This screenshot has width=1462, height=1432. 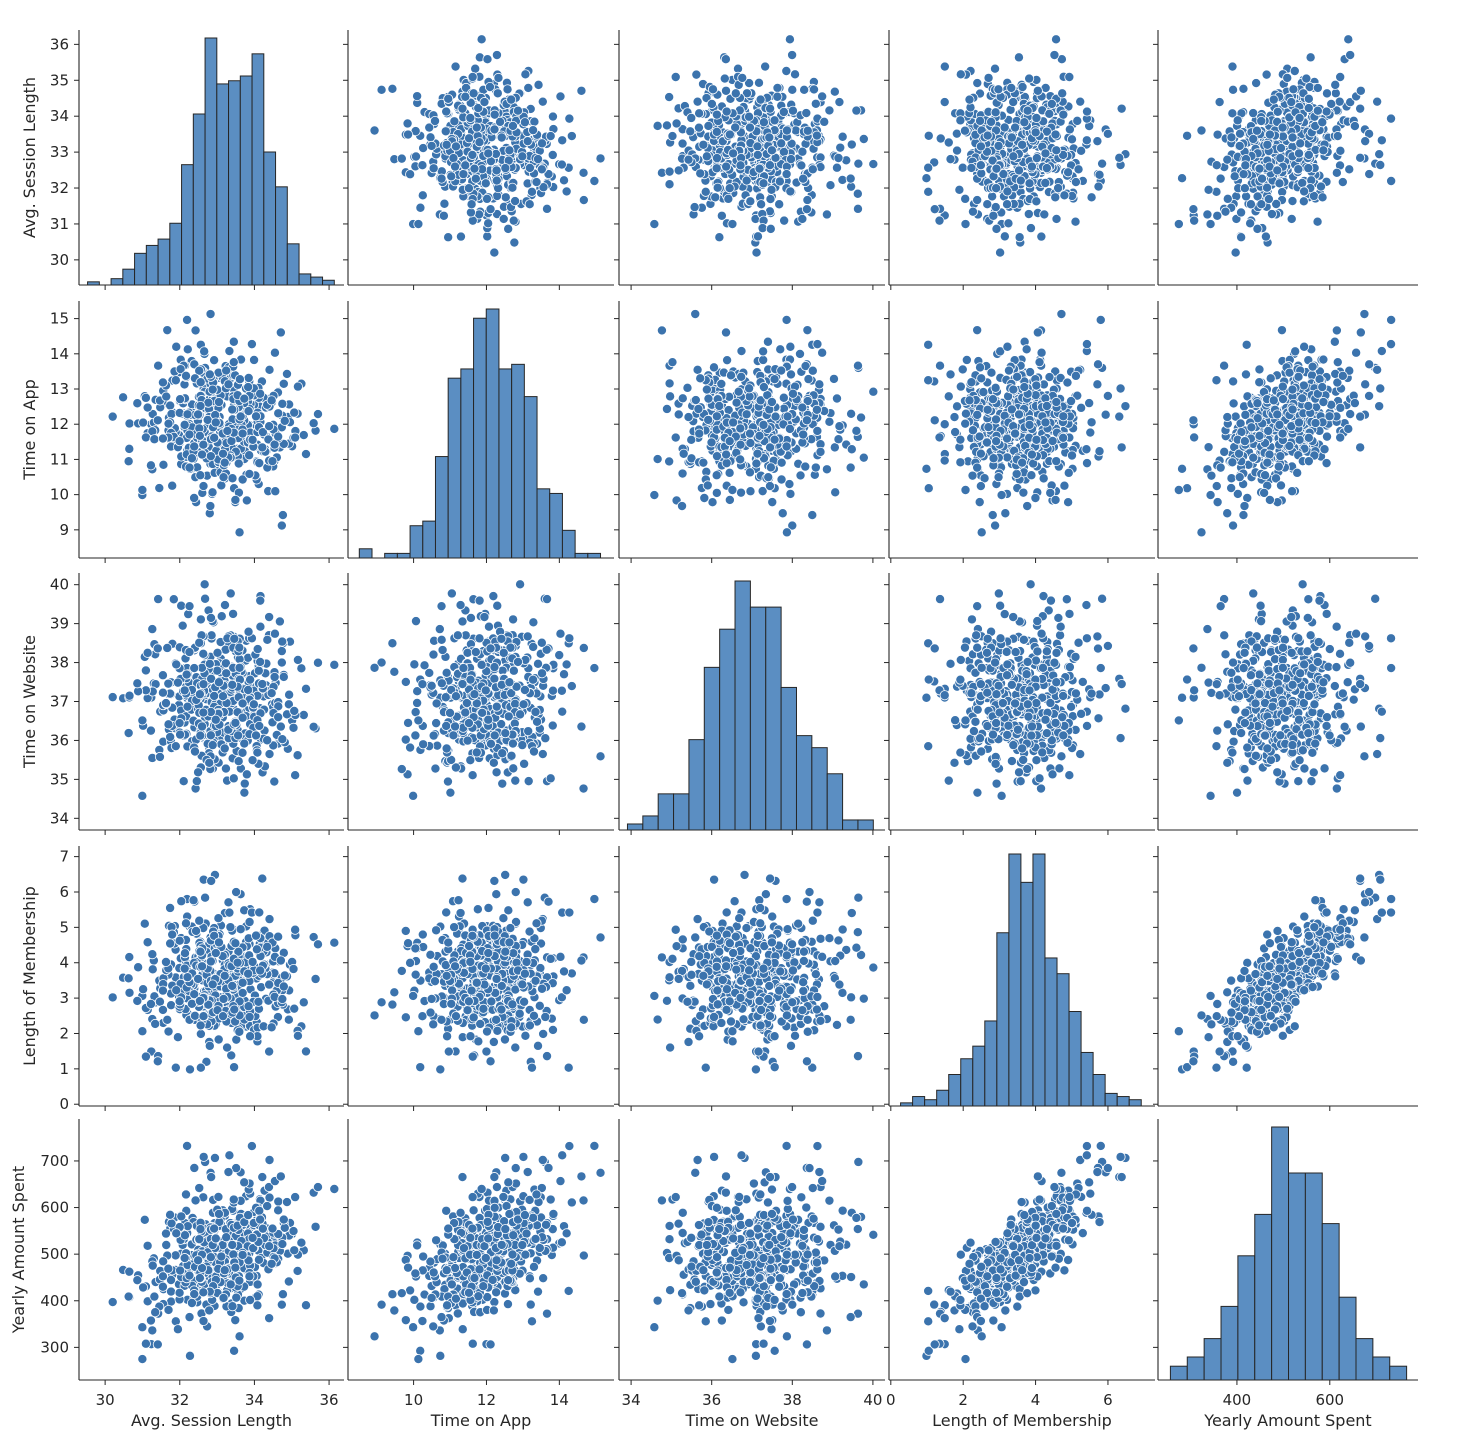 What do you see at coordinates (59, 459) in the screenshot?
I see `y-tick-label: 11` at bounding box center [59, 459].